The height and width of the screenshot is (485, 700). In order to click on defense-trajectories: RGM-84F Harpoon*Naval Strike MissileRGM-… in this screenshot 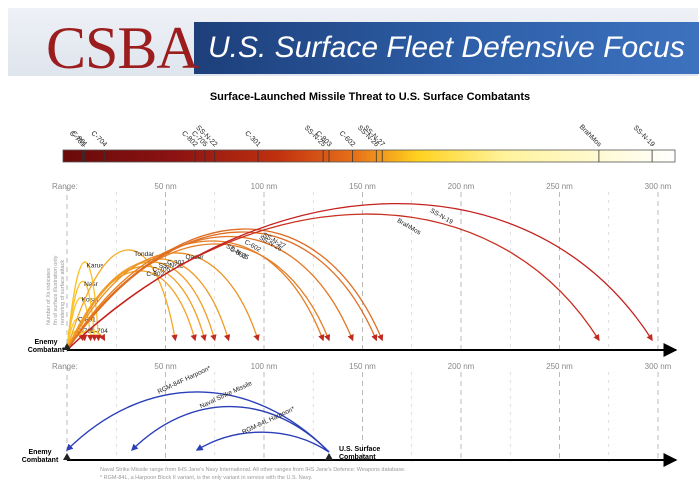, I will do `click(198, 409)`.